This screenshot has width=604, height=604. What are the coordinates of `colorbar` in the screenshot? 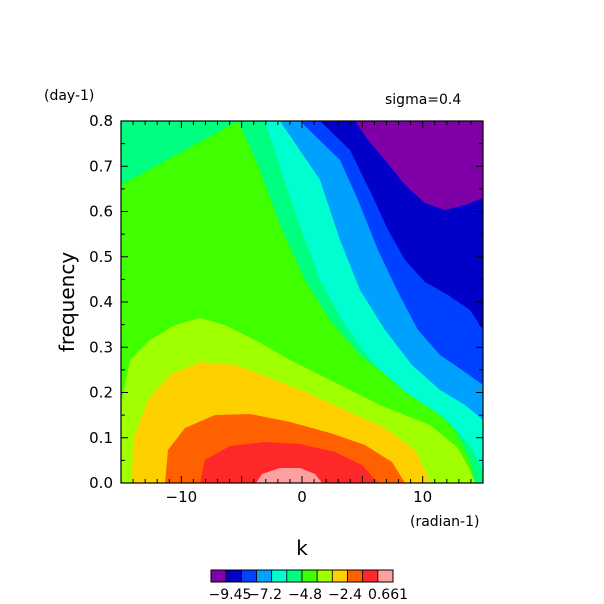 It's located at (302, 576).